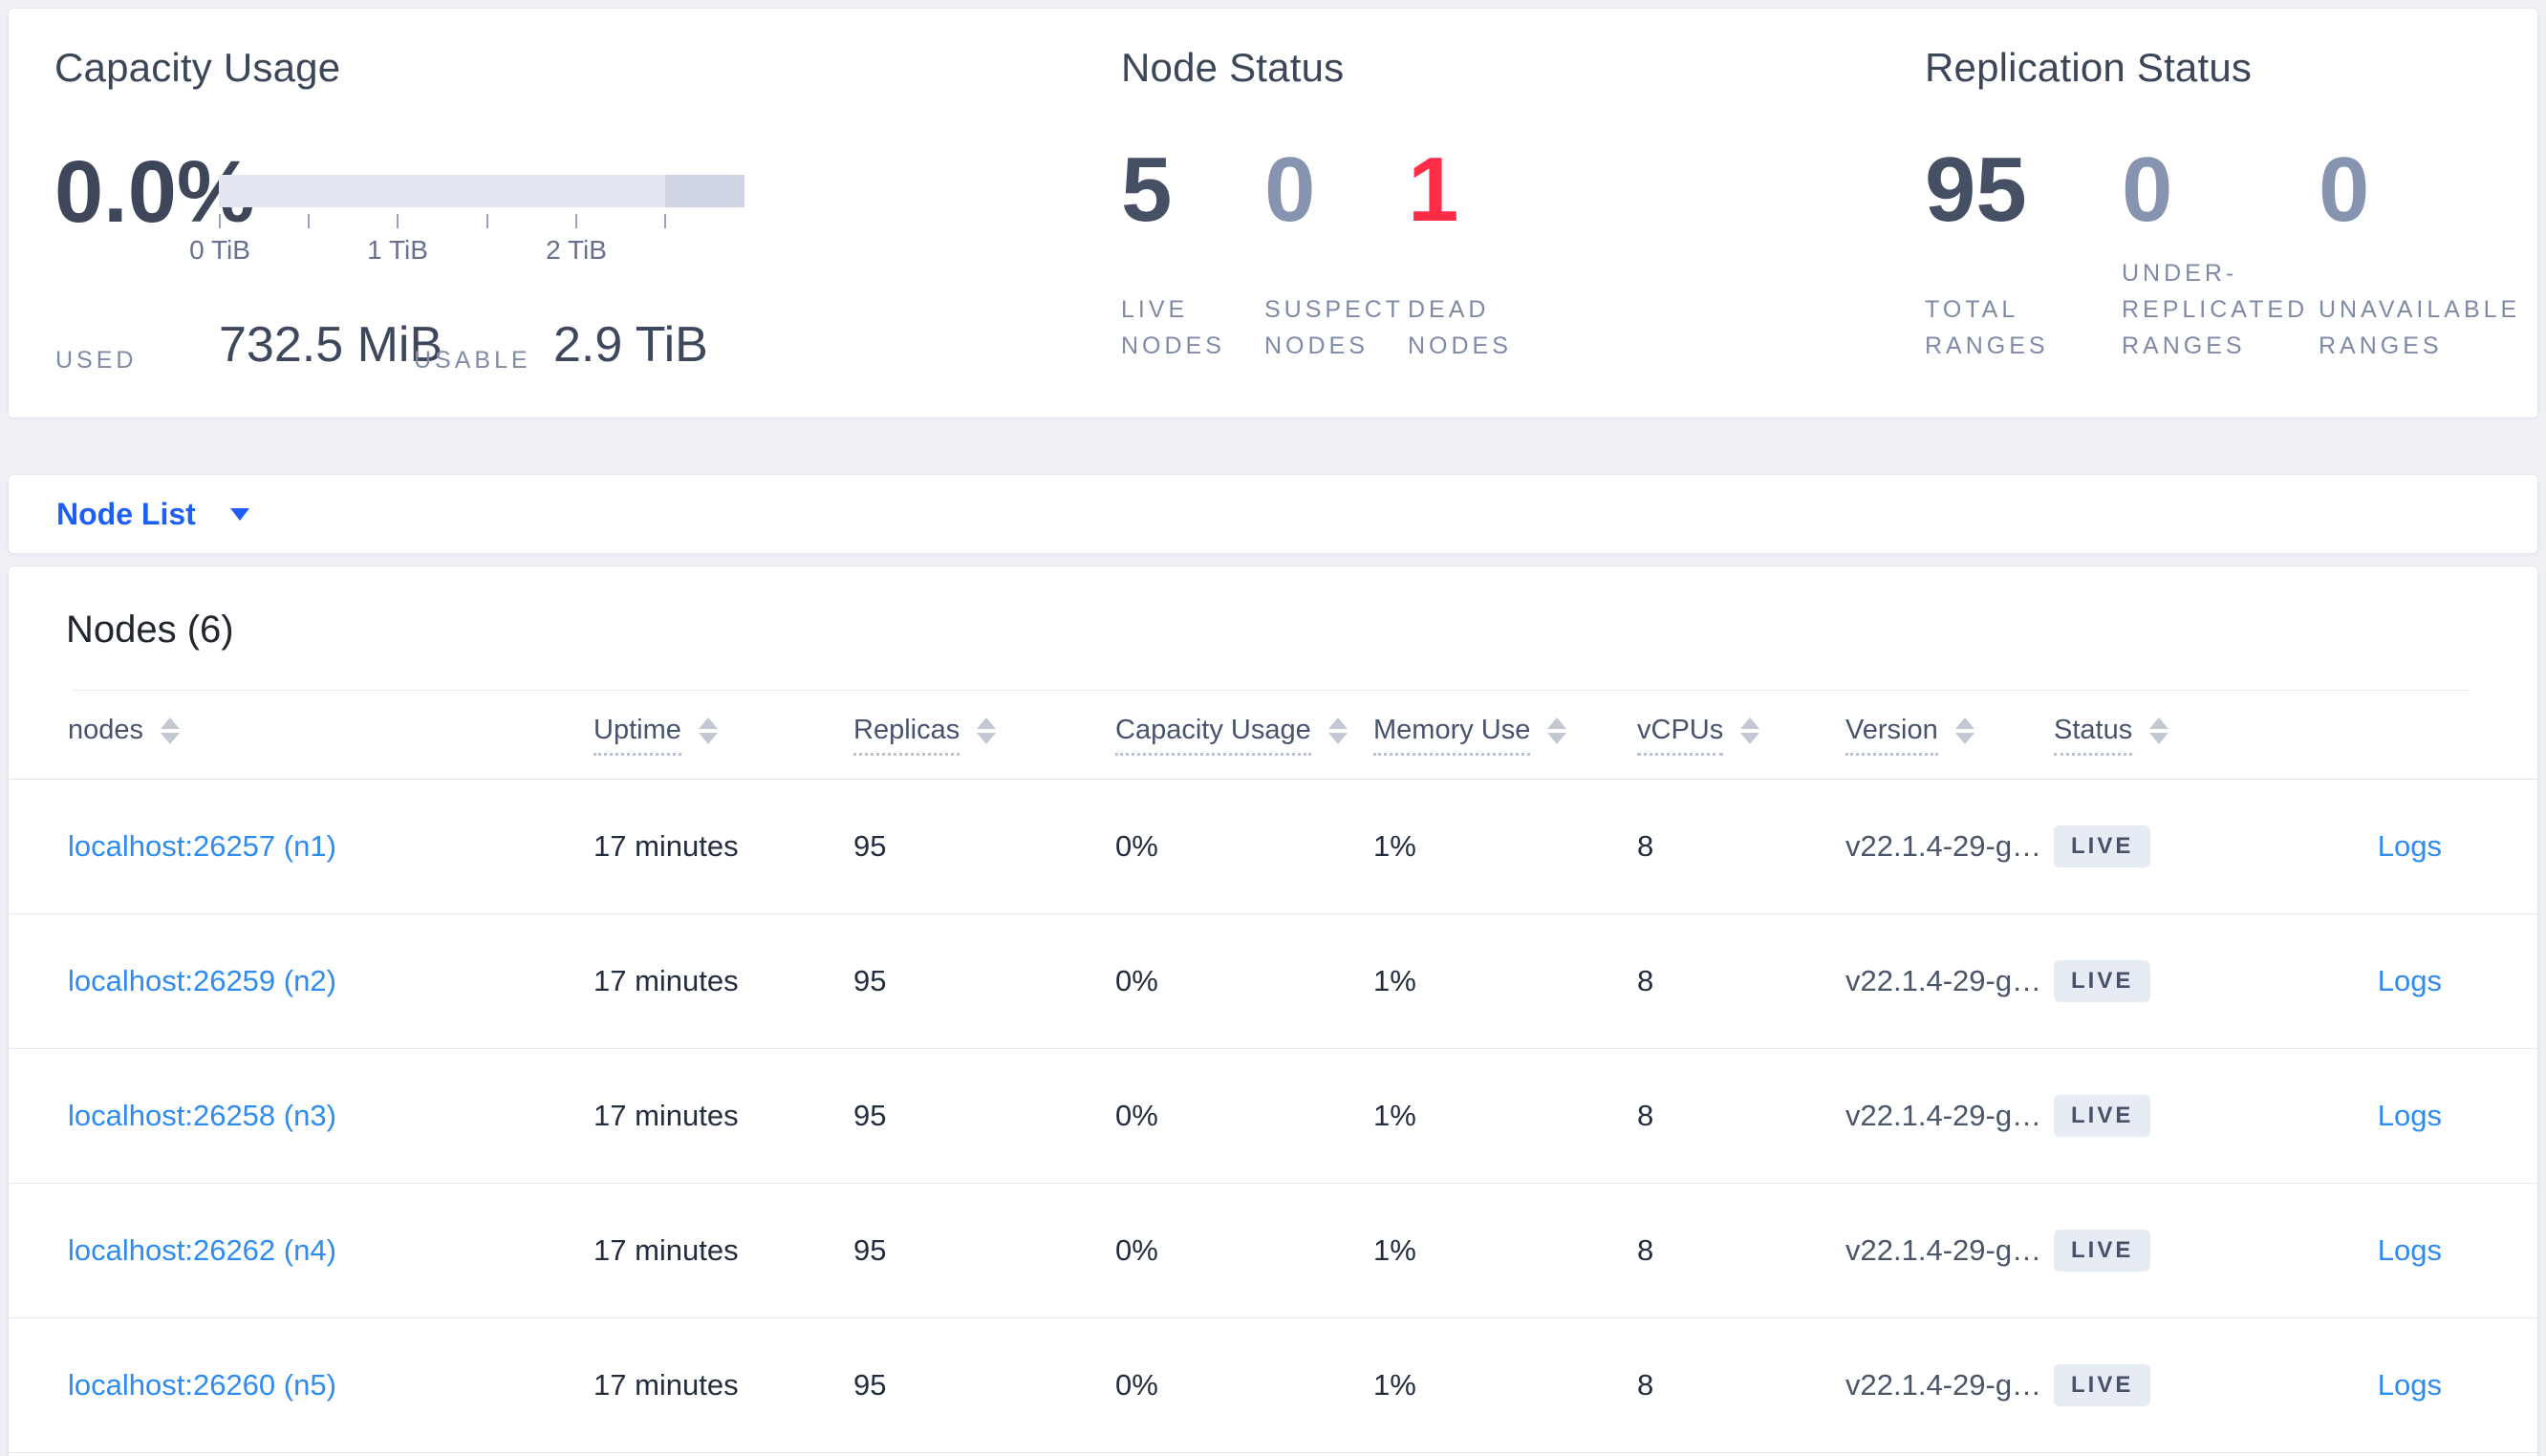 This screenshot has width=2546, height=1456. Describe the element at coordinates (106, 729) in the screenshot. I see `column-header-nodes-label: nodes` at that location.